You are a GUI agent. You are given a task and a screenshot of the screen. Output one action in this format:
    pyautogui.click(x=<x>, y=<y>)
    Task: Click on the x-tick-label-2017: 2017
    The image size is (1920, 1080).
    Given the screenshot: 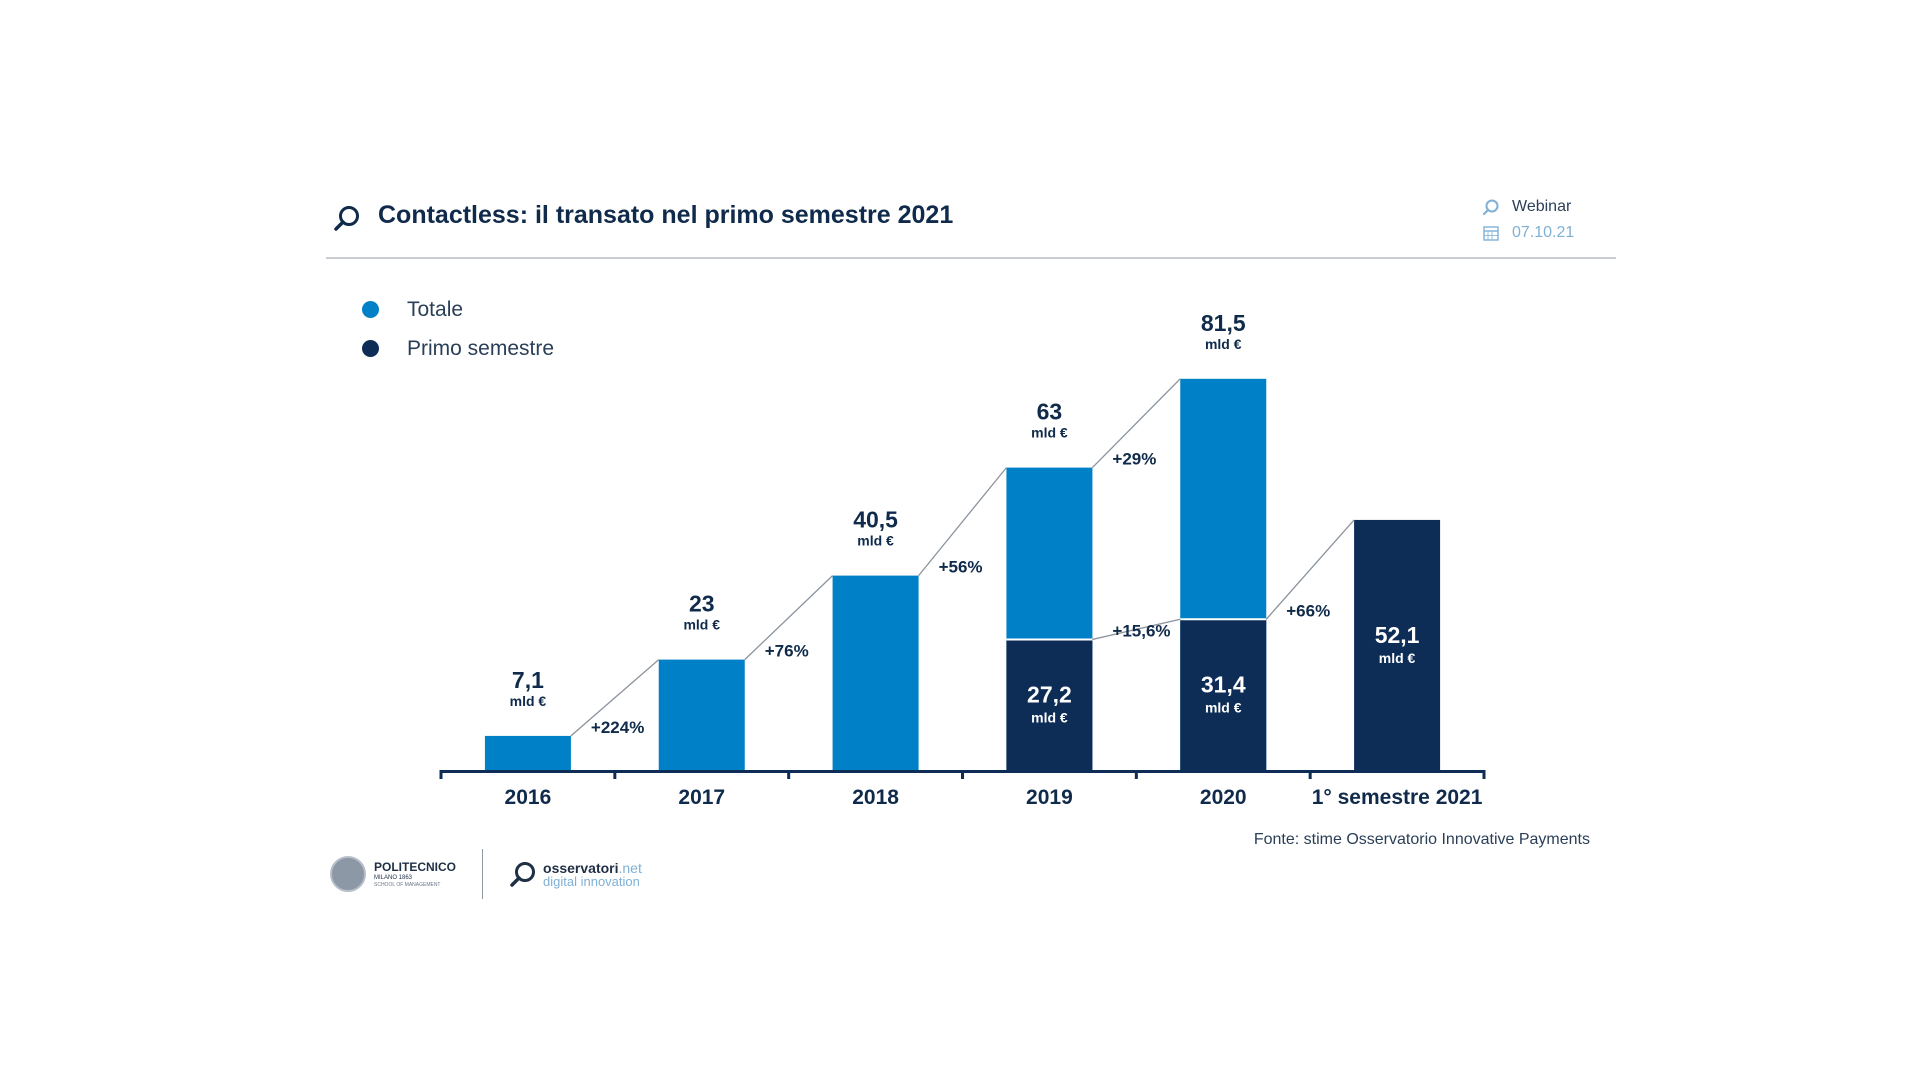 What is the action you would take?
    pyautogui.click(x=701, y=797)
    